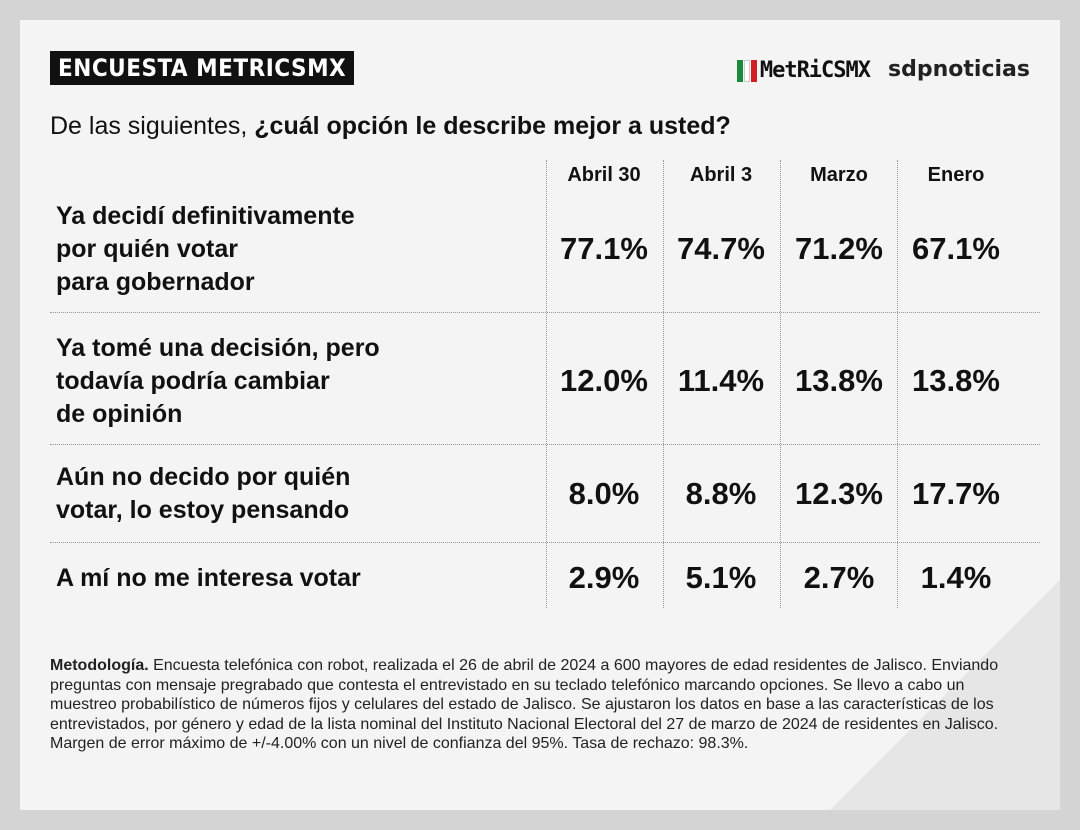  What do you see at coordinates (839, 248) in the screenshot?
I see `row-value: 71.2%` at bounding box center [839, 248].